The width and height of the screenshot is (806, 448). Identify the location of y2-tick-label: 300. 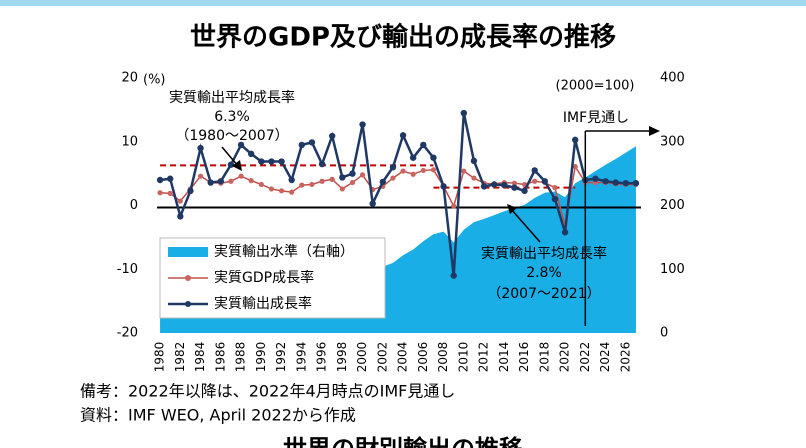
(672, 141).